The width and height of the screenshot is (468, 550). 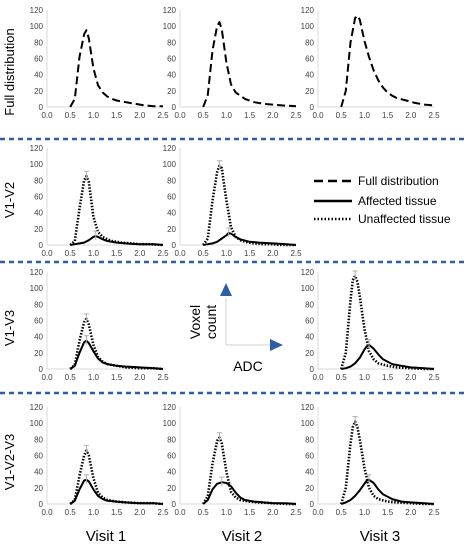 What do you see at coordinates (248, 366) in the screenshot?
I see `inset-x-label: ADC` at bounding box center [248, 366].